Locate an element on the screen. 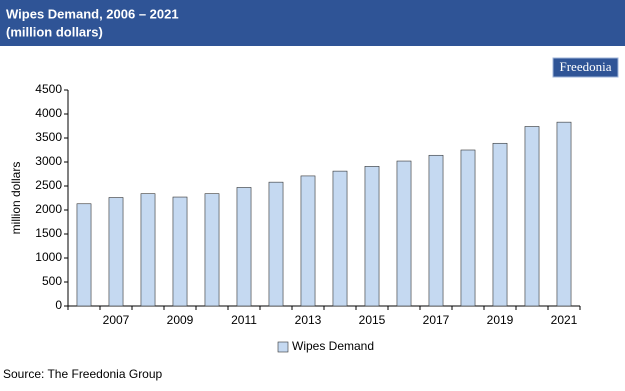 This screenshot has width=625, height=391. y-tick-label: 0 is located at coordinates (58, 305).